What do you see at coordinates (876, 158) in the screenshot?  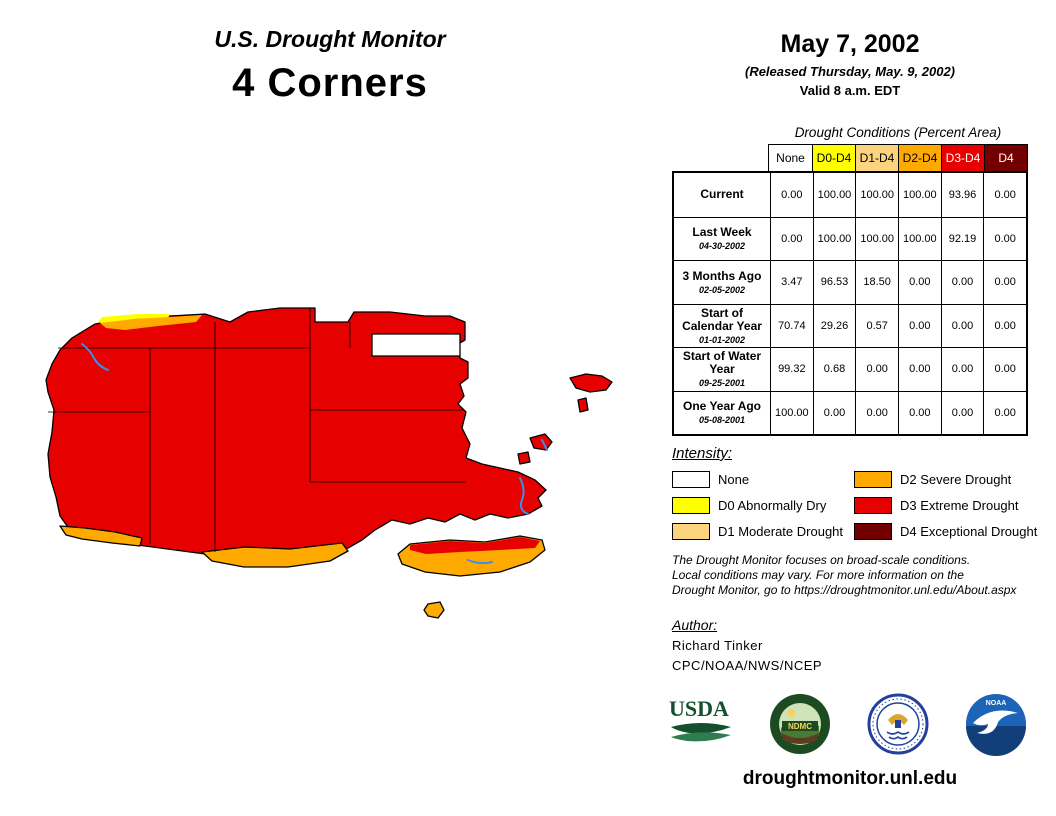 I see `col-header-d1d4: D1-D4` at bounding box center [876, 158].